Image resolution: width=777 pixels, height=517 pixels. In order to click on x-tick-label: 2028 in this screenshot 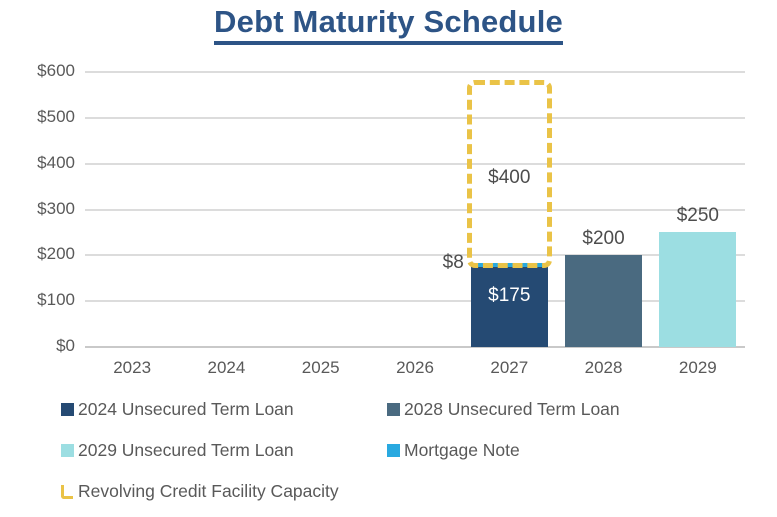, I will do `click(603, 367)`.